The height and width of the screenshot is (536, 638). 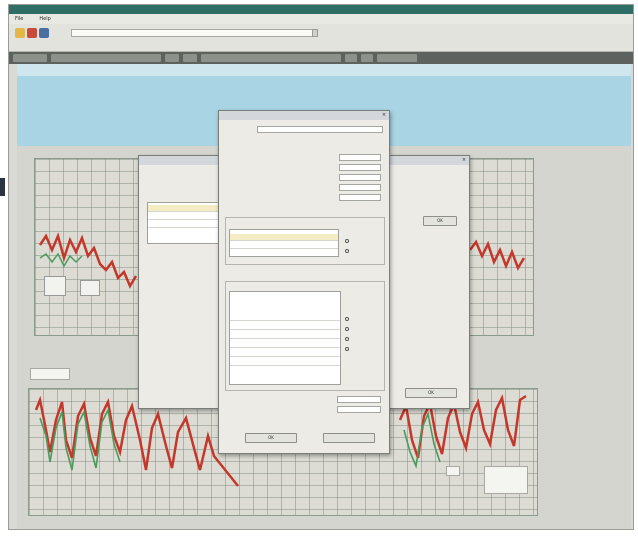 I want to click on menu-bar: File Help, so click(x=321, y=19).